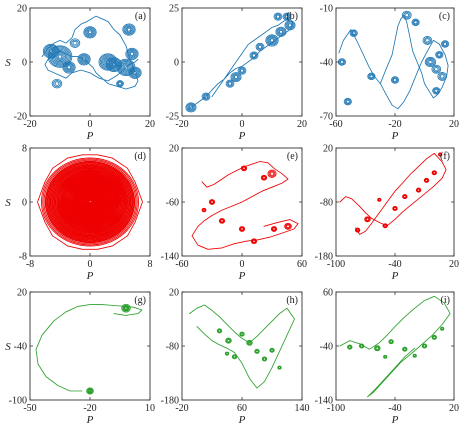 The width and height of the screenshot is (474, 429). I want to click on x-tick-label: -60, so click(181, 264).